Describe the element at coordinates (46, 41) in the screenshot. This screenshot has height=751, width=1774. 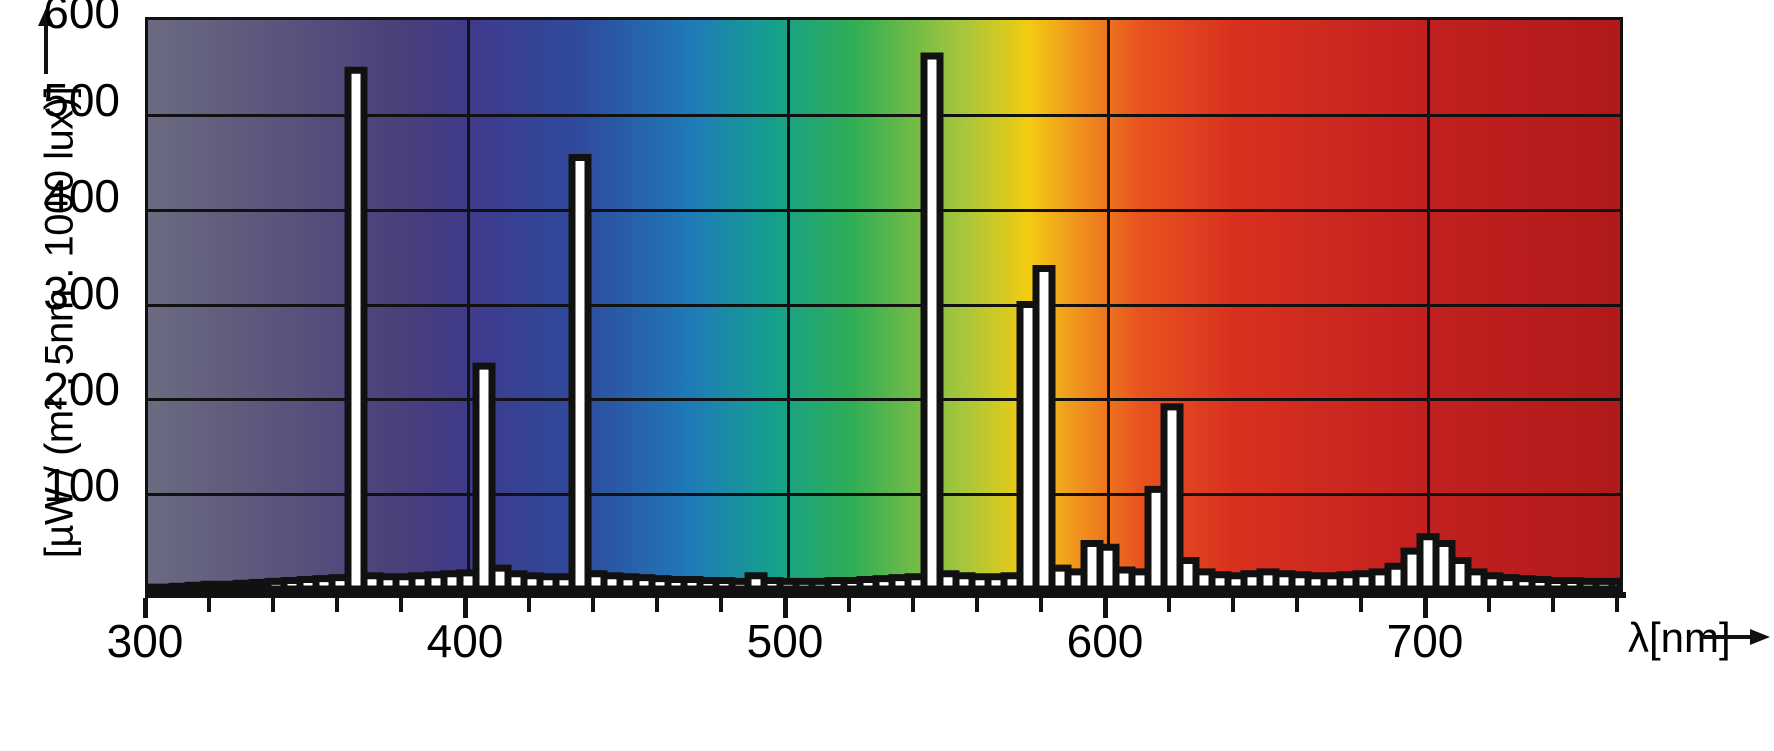
I see `y-axis-arrow-icon` at that location.